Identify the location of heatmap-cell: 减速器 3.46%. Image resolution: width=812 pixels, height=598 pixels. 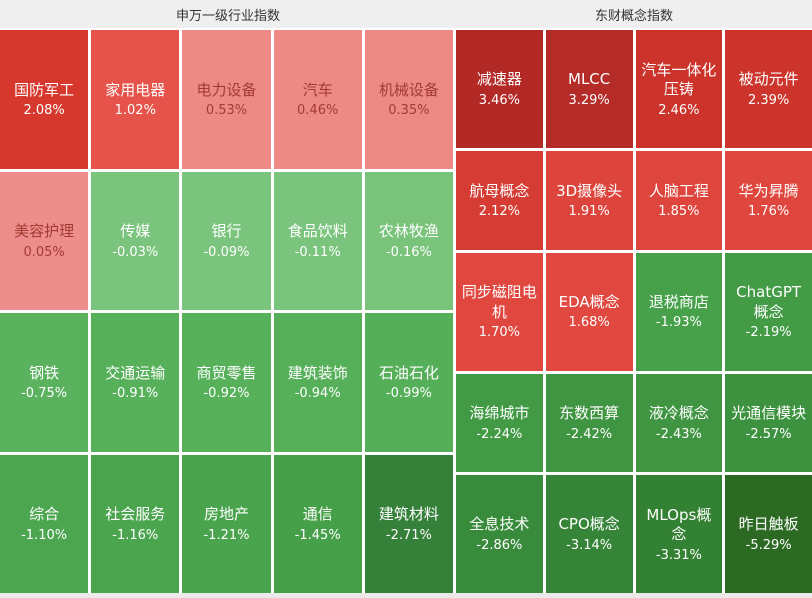
(499, 89).